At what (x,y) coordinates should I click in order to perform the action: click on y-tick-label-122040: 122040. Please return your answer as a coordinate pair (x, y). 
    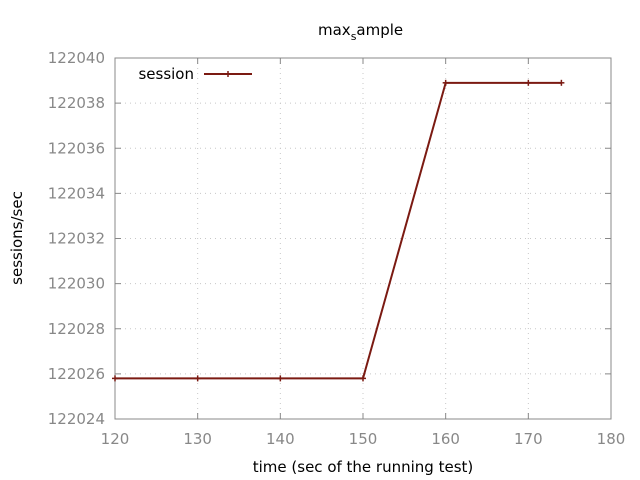
    Looking at the image, I should click on (76, 58).